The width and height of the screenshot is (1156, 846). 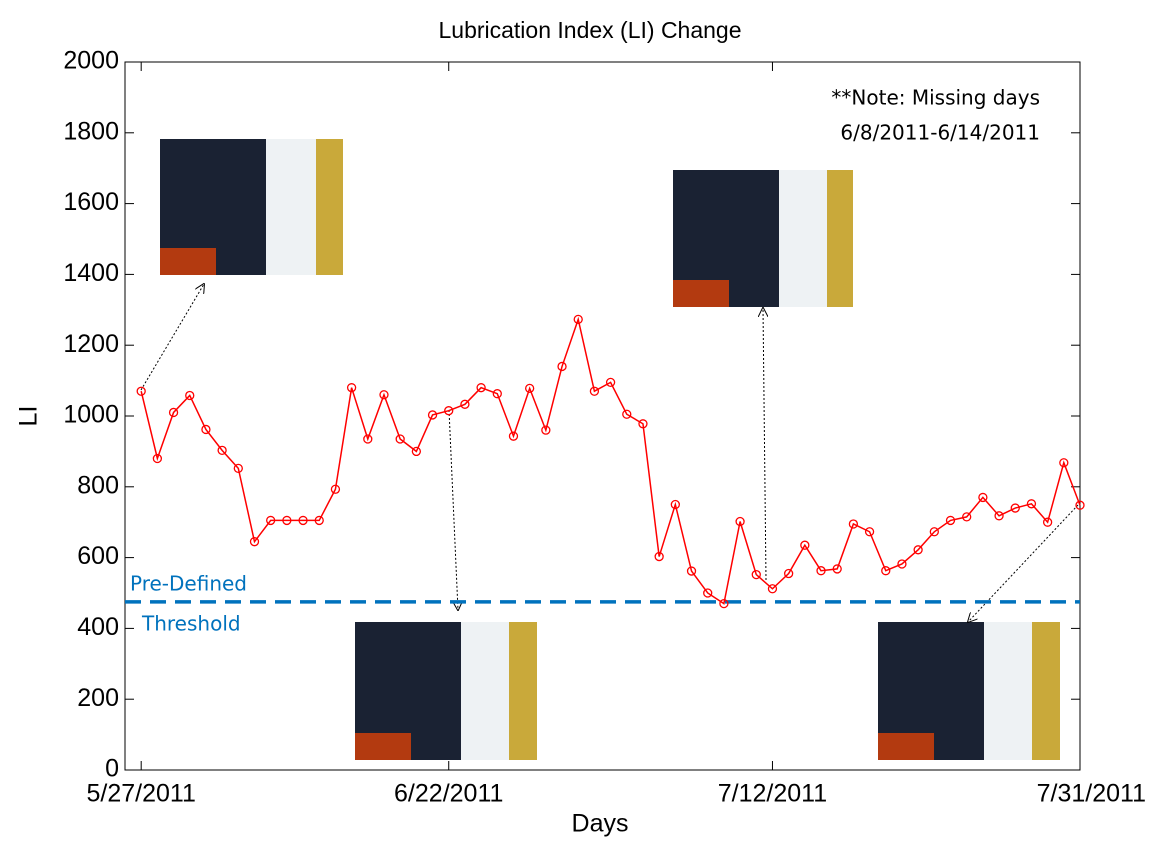 What do you see at coordinates (1091, 794) in the screenshot?
I see `x-tick-label: 7/31/2011` at bounding box center [1091, 794].